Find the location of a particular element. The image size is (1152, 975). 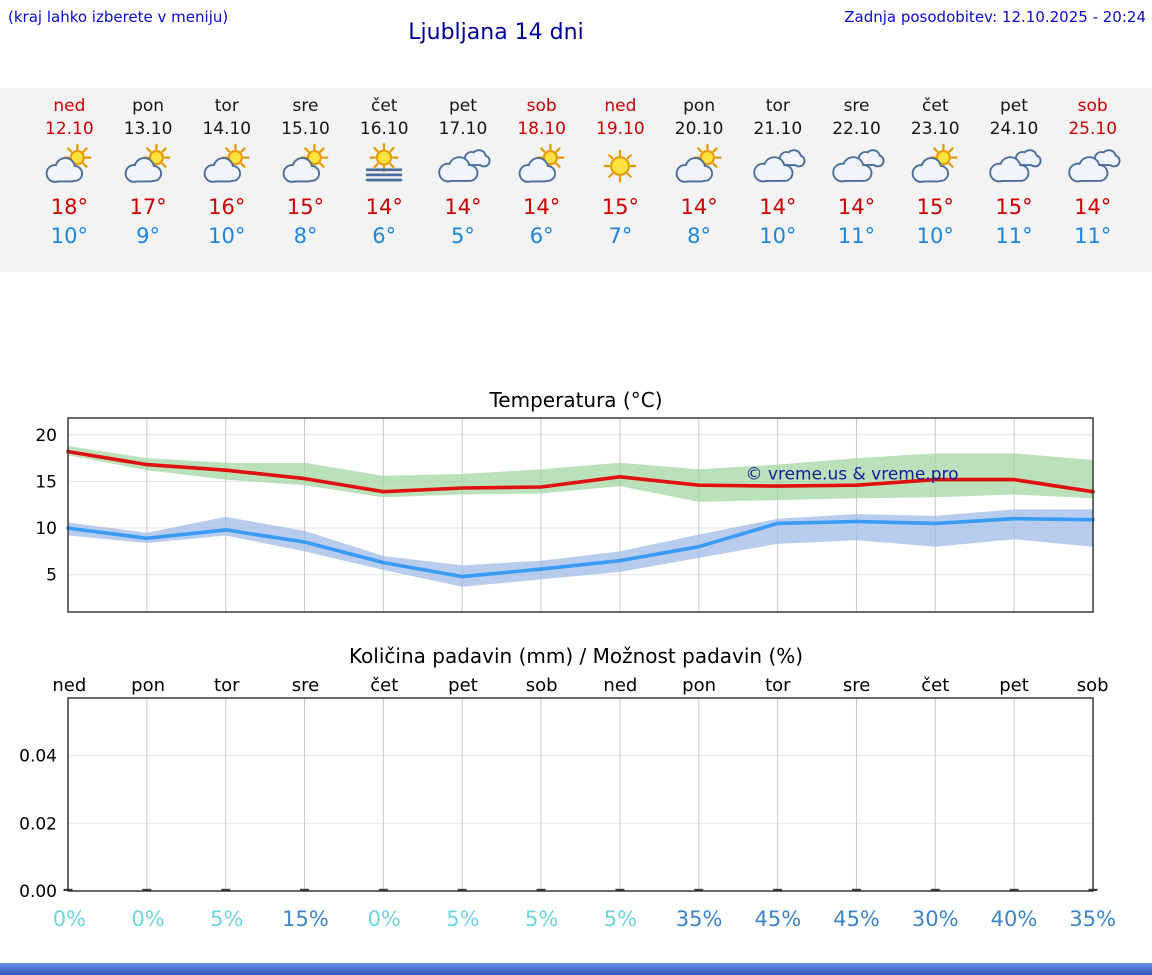

day-date: 20.10 is located at coordinates (699, 129).